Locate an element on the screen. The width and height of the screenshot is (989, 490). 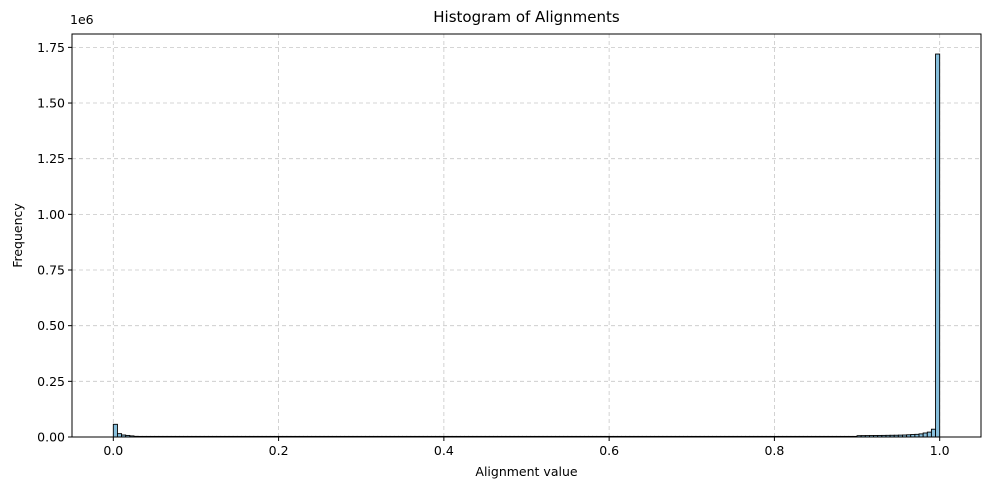
y-tick-label: 0.00 is located at coordinates (51, 437).